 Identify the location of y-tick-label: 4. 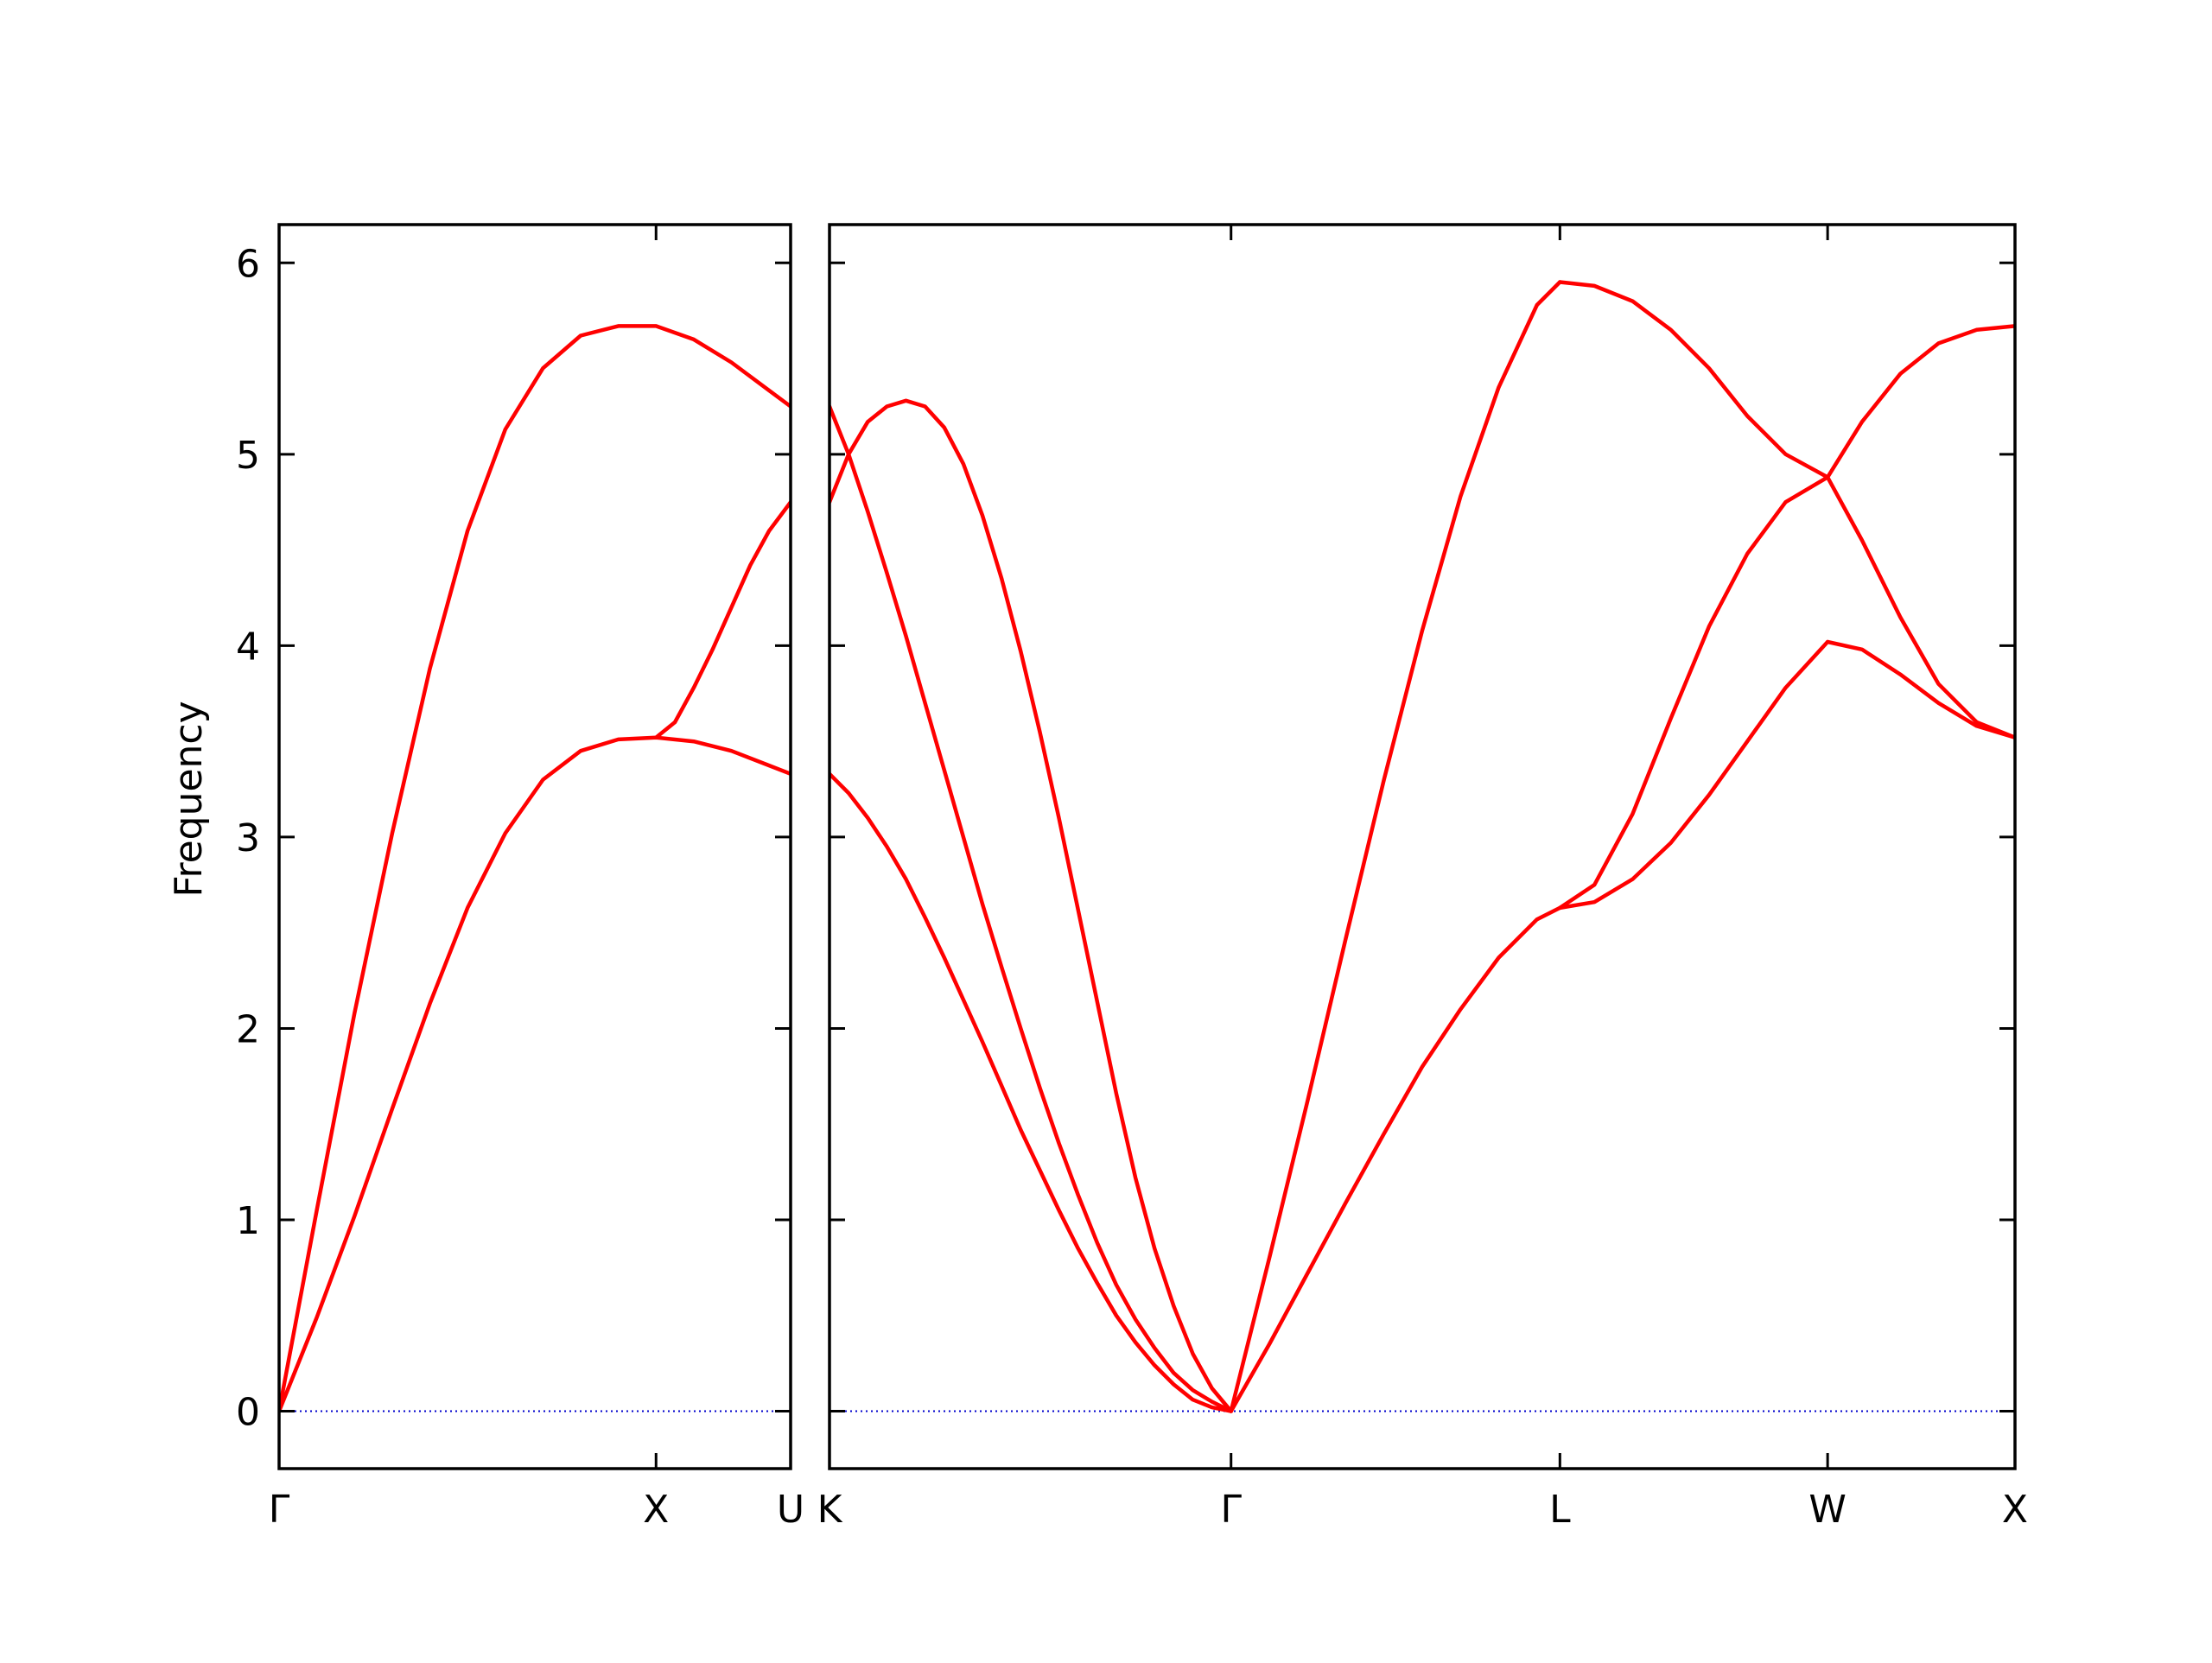
(248, 647).